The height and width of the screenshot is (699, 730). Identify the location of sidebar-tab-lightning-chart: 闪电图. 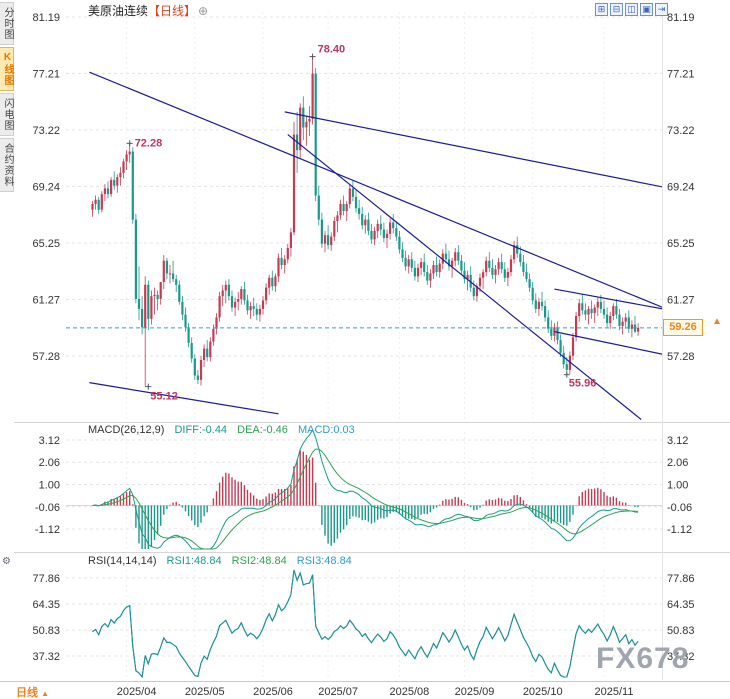
(7, 114).